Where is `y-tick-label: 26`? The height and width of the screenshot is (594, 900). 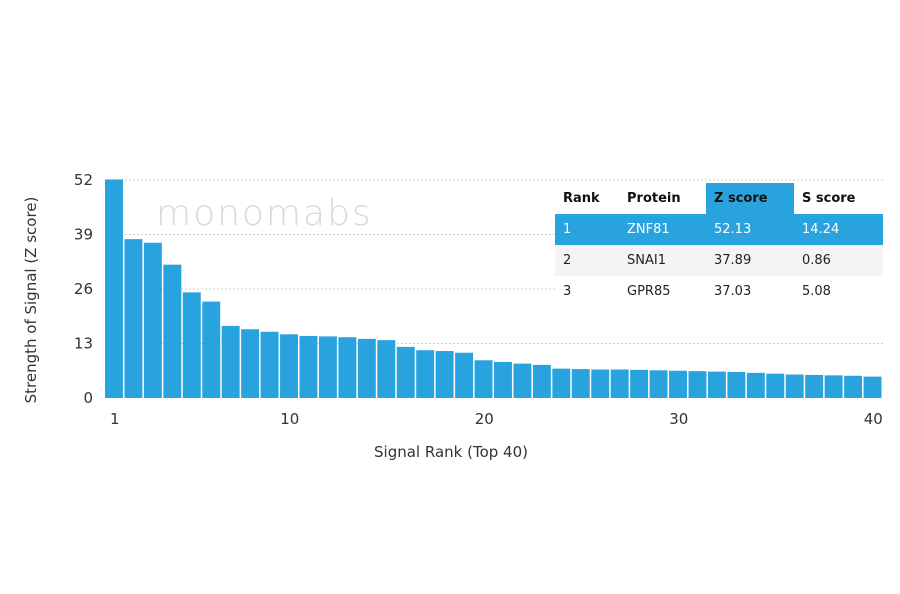
y-tick-label: 26 is located at coordinates (83, 289).